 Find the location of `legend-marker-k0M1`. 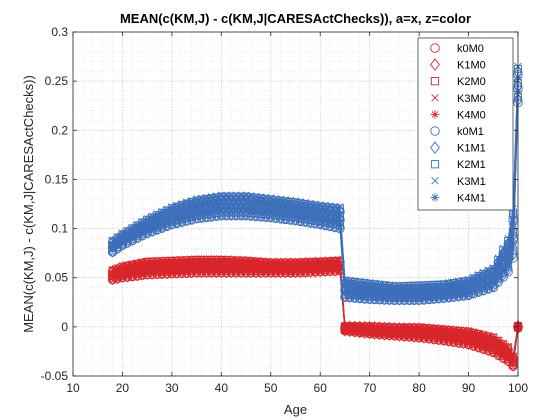

legend-marker-k0M1 is located at coordinates (435, 131).